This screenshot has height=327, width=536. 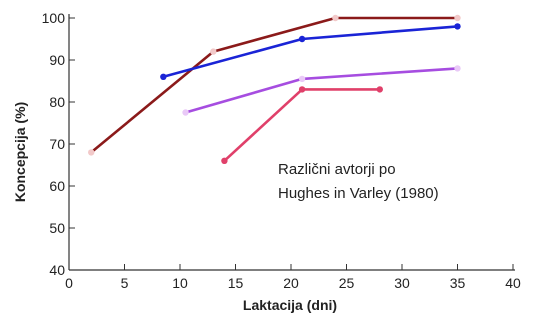 I want to click on x-tick-label: 25, so click(x=347, y=283).